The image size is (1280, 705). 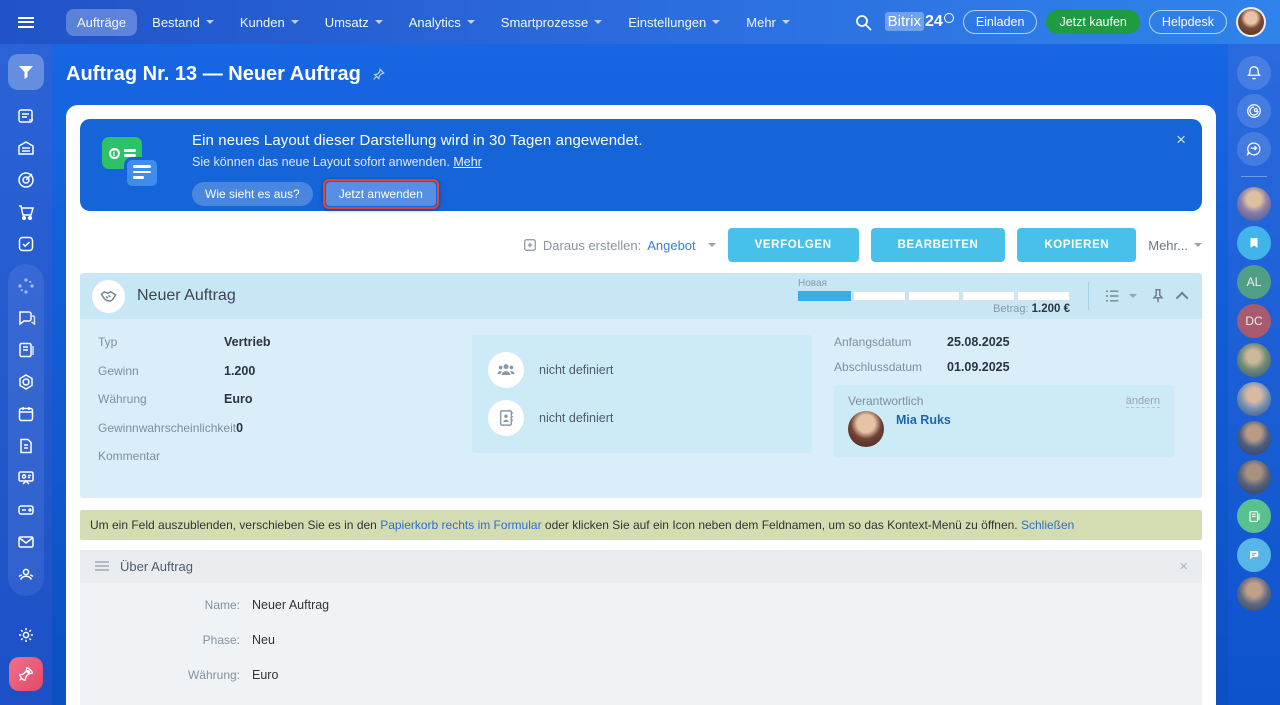 I want to click on nav-item-einstellungen: Einstellungen, so click(x=674, y=22).